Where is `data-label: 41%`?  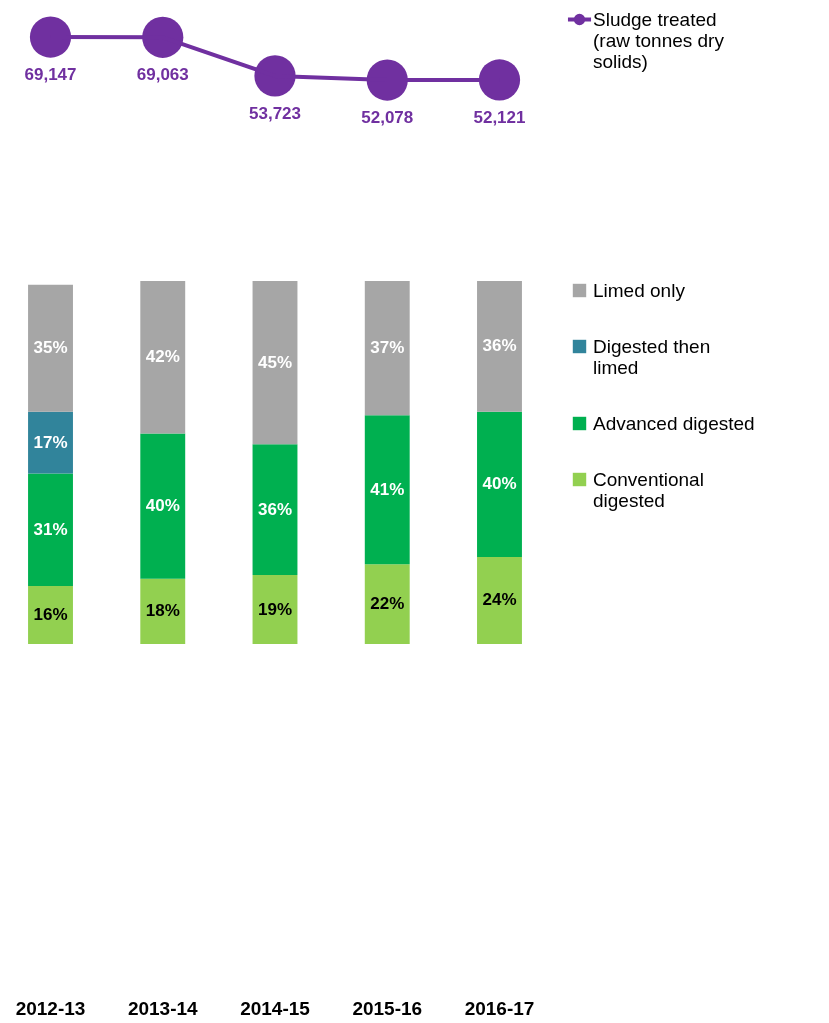 data-label: 41% is located at coordinates (387, 489).